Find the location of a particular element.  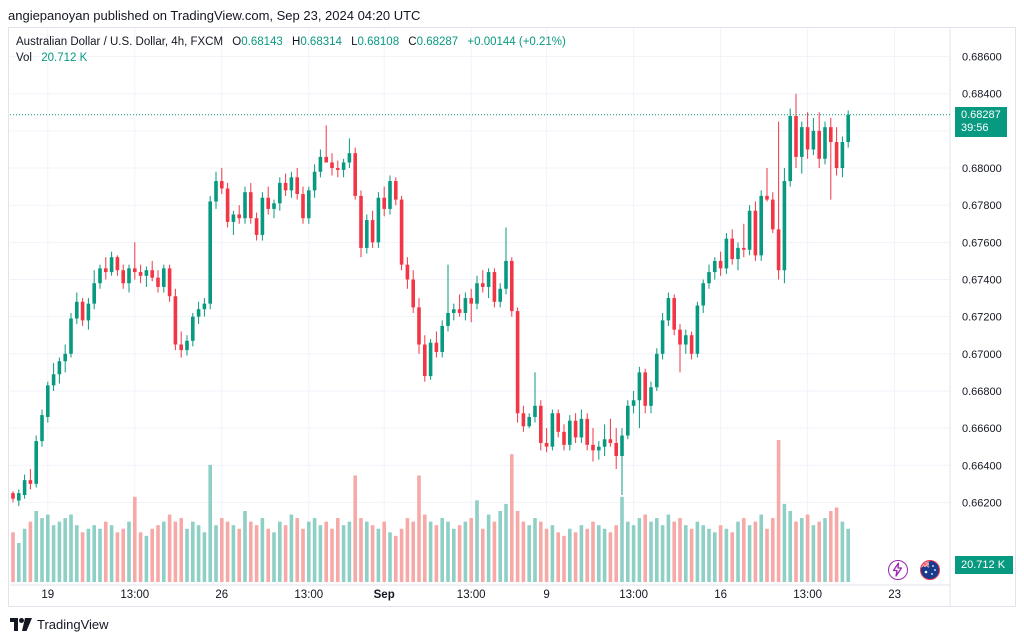

economic-events-button is located at coordinates (930, 570).